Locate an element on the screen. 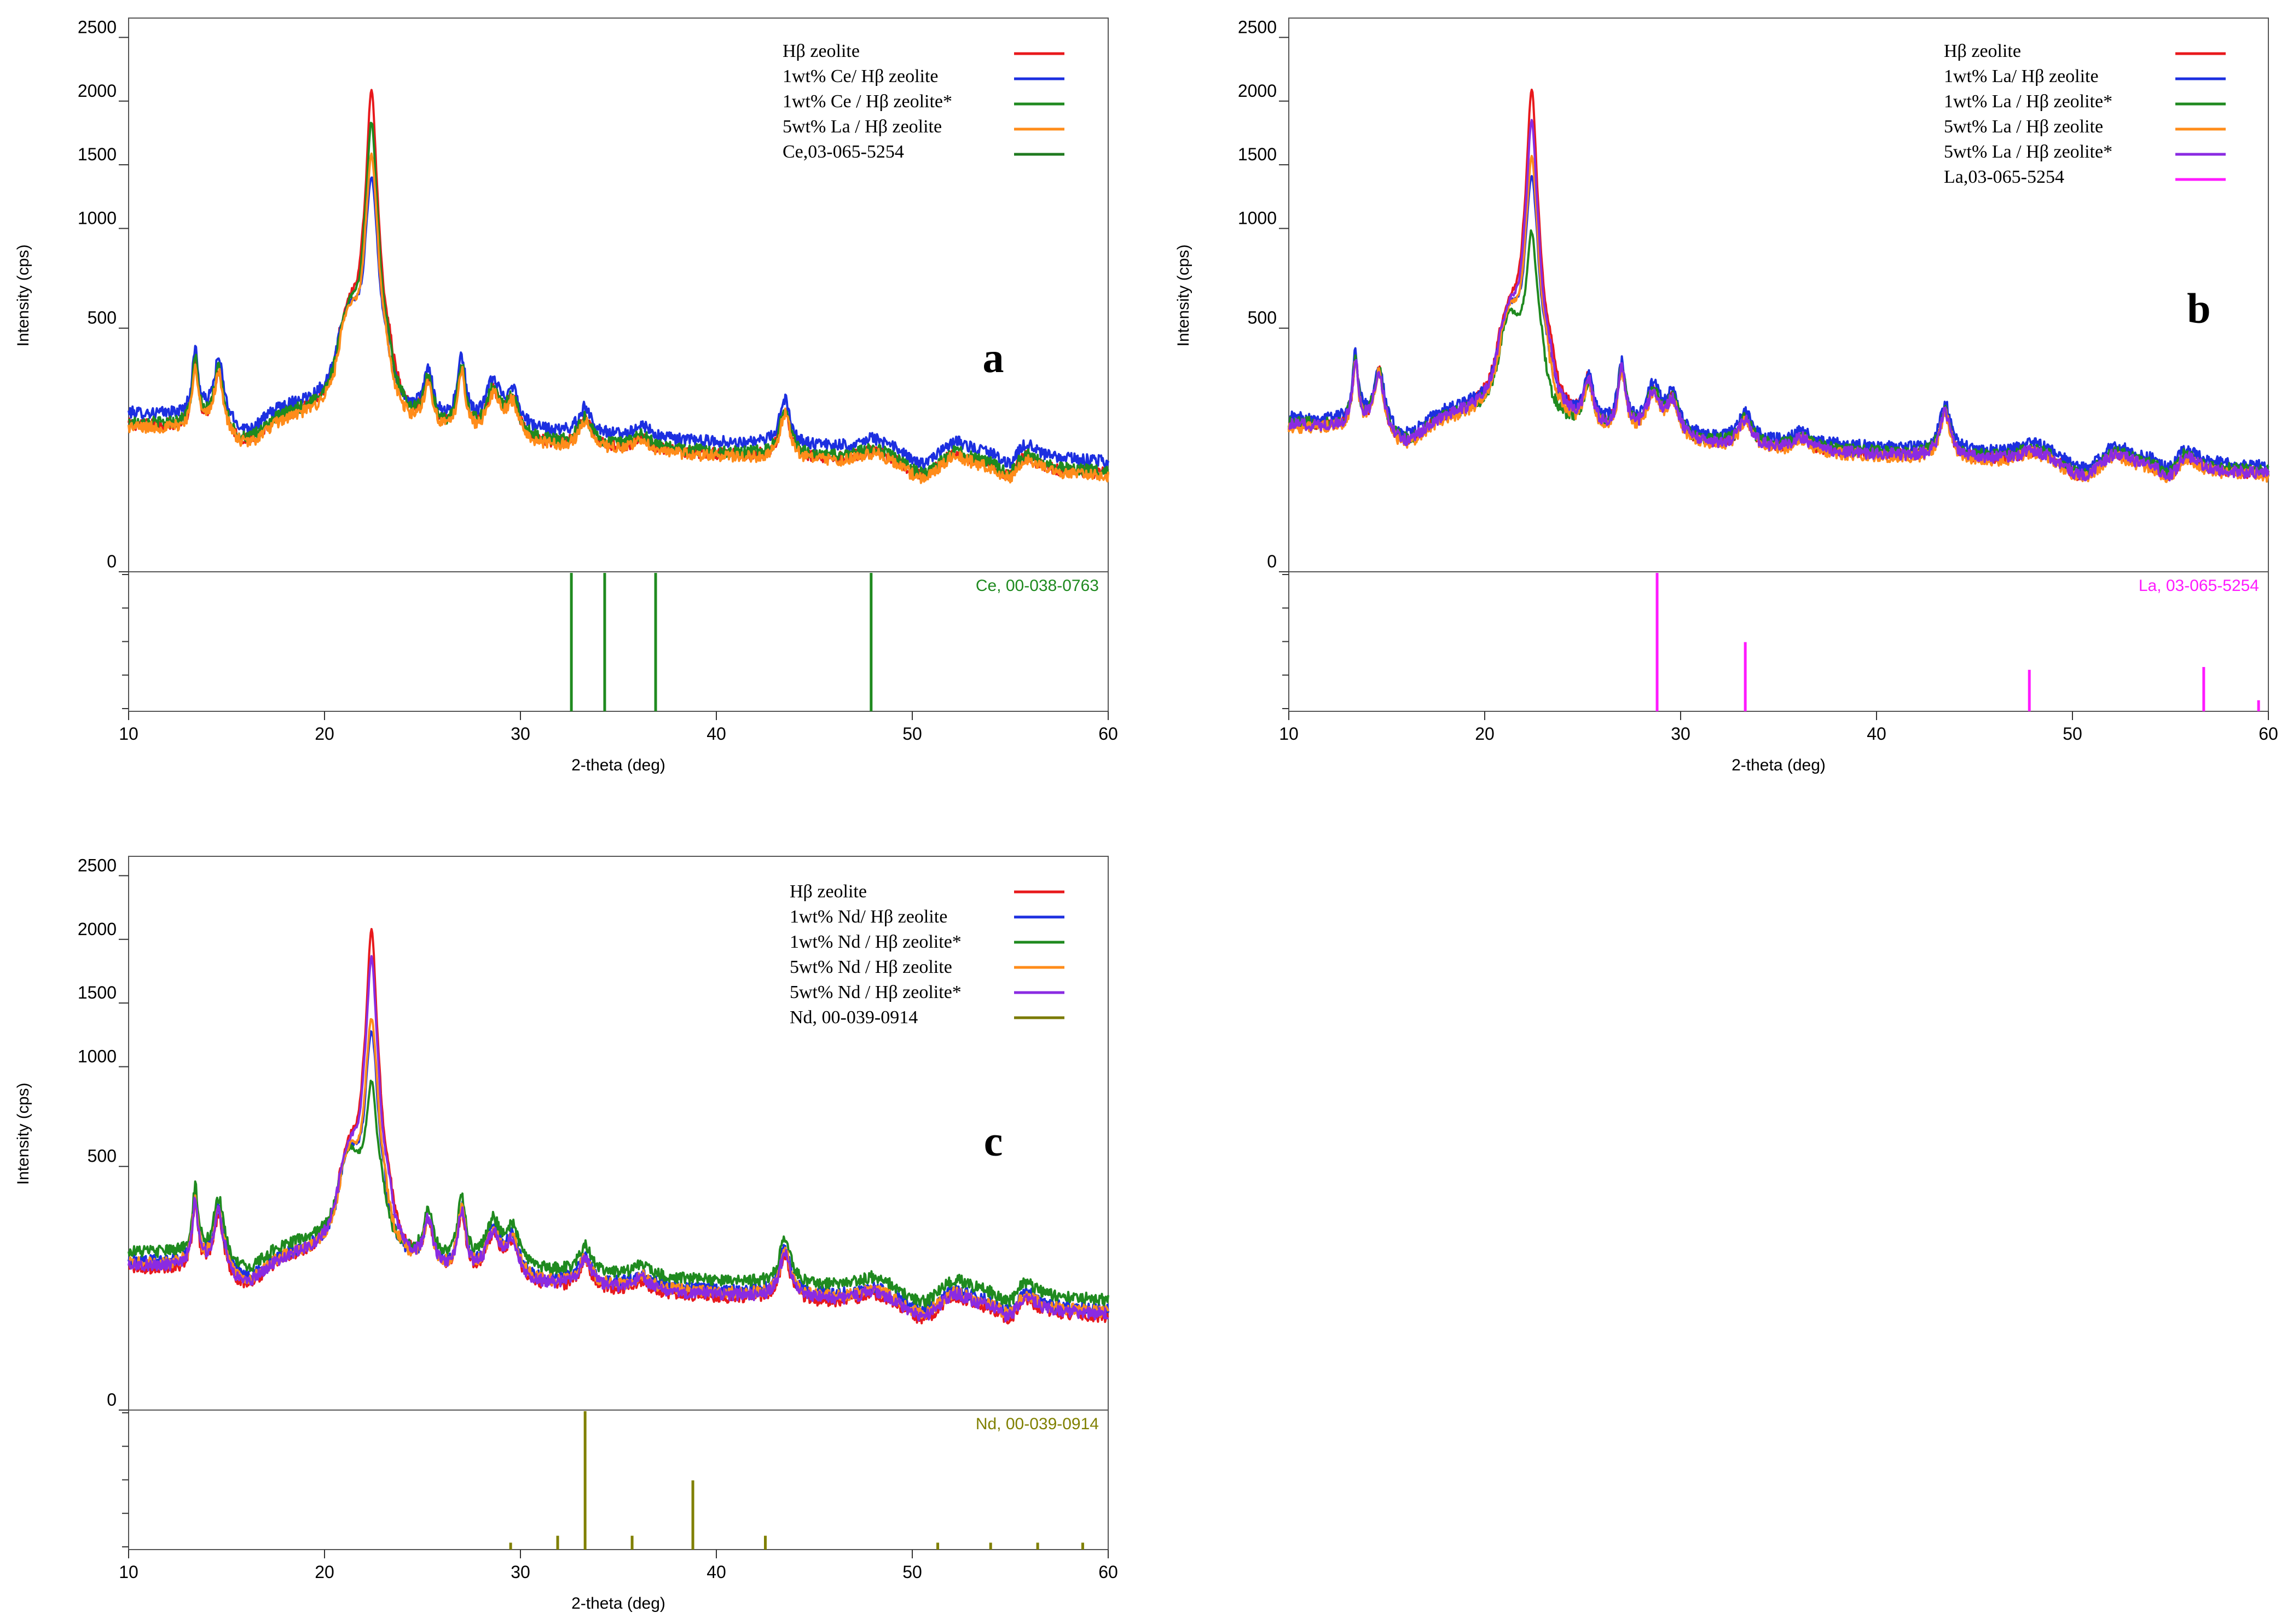  legend-label: 5wt% Nd / Hβ zeolite is located at coordinates (871, 967).